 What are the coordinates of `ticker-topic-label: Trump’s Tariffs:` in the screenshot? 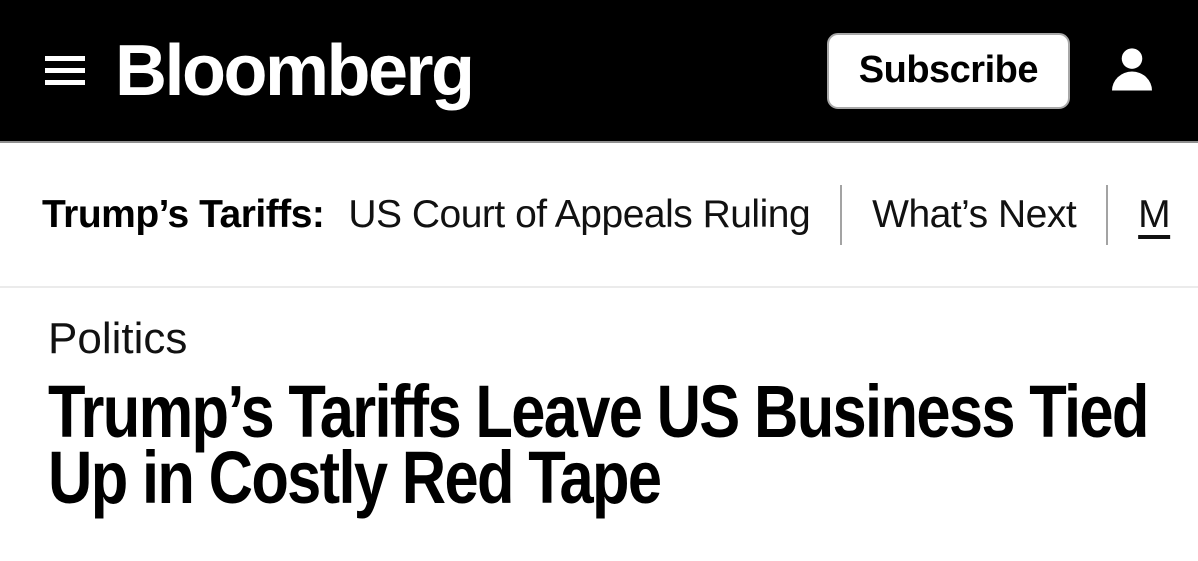 It's located at (183, 214).